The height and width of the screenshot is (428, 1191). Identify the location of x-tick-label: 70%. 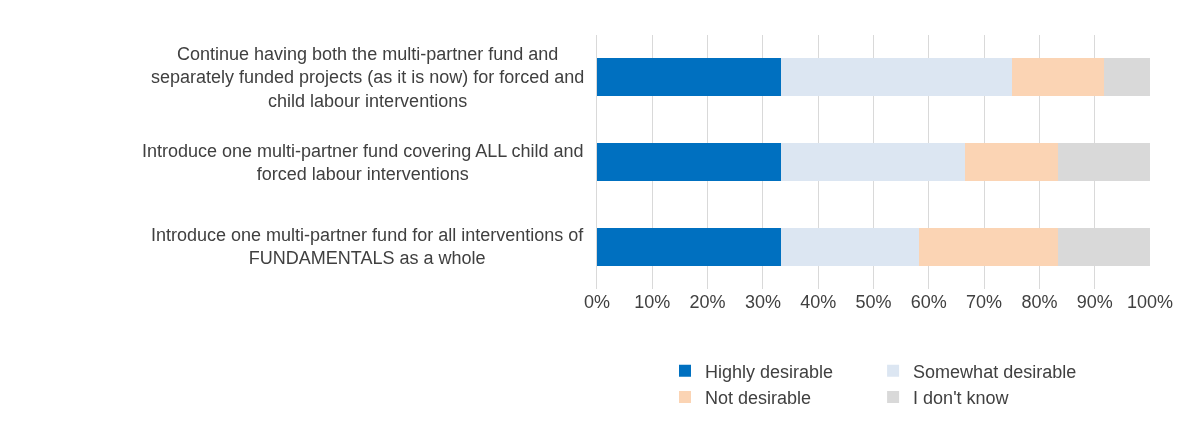
(984, 302).